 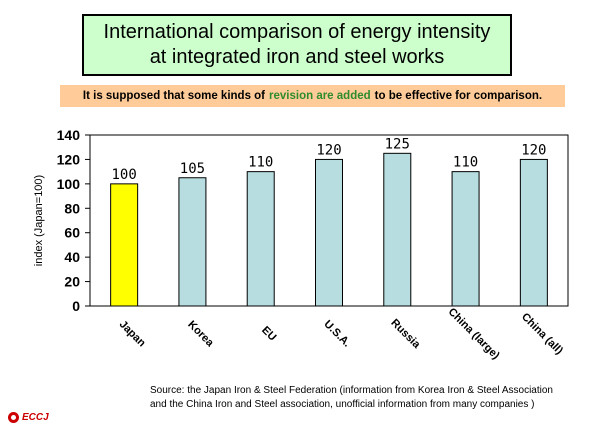 I want to click on eccj-logo-text: ECCJ, so click(x=35, y=417).